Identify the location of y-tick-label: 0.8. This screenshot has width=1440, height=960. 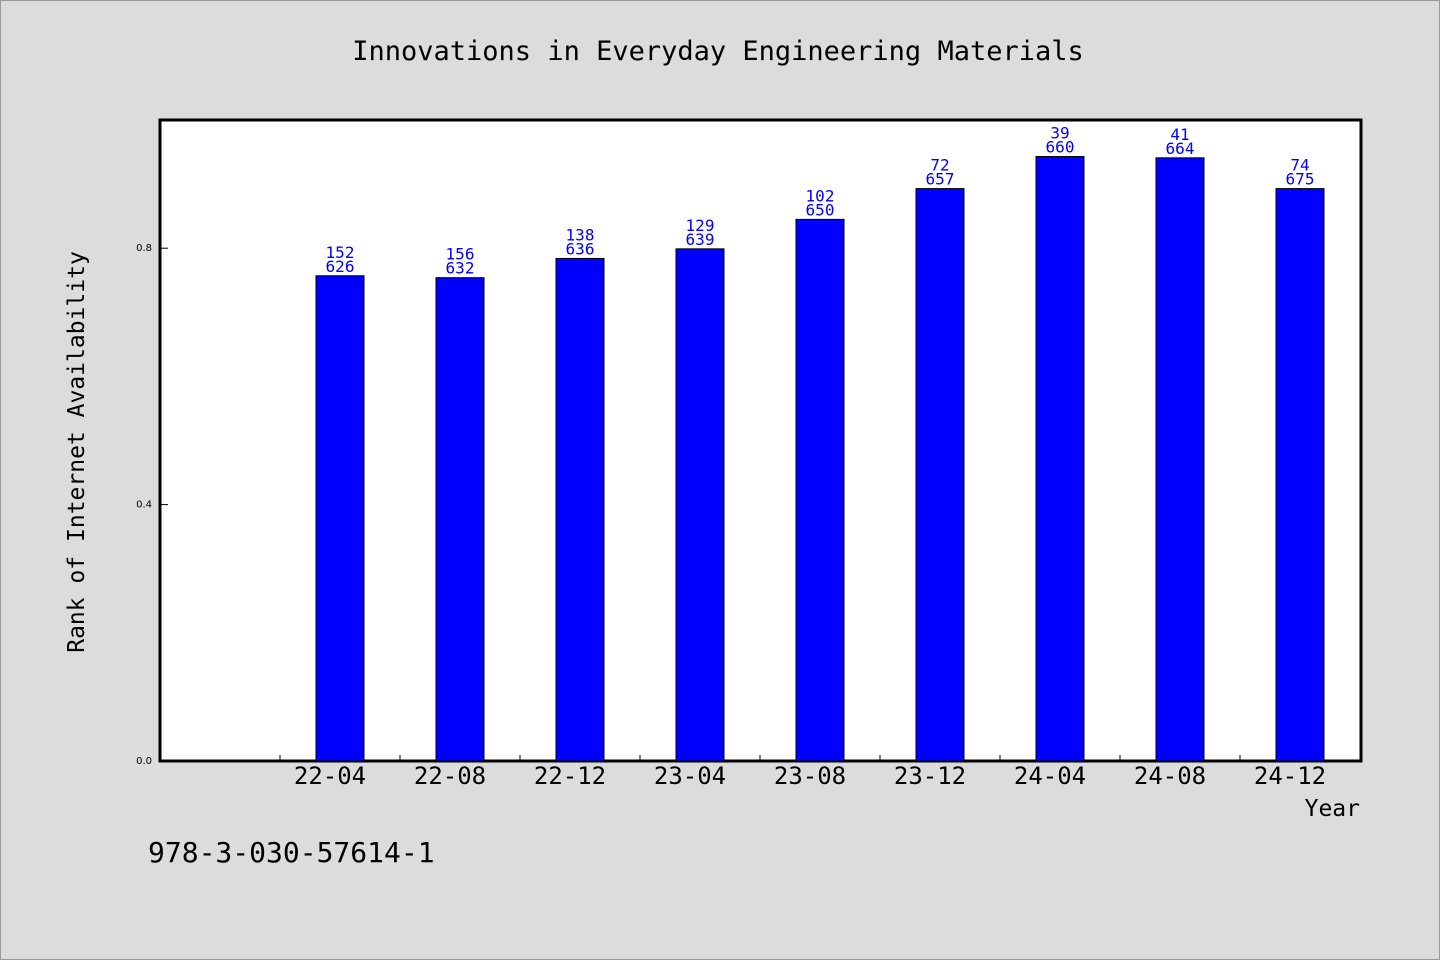
(144, 248).